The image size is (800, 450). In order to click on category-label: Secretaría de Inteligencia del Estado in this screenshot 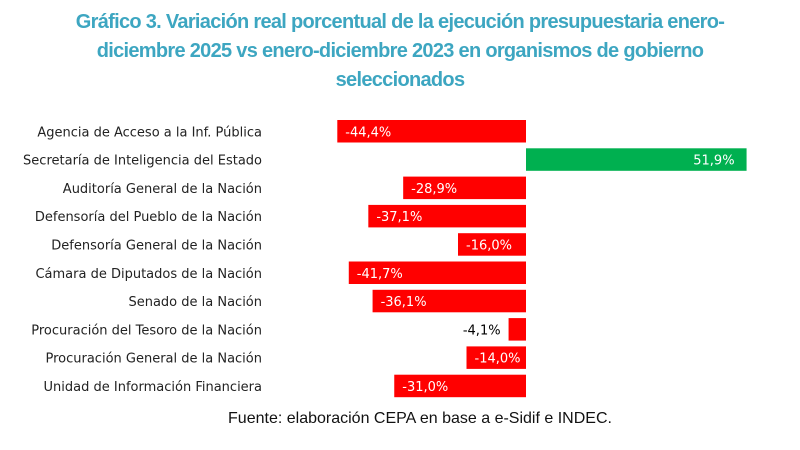, I will do `click(142, 161)`.